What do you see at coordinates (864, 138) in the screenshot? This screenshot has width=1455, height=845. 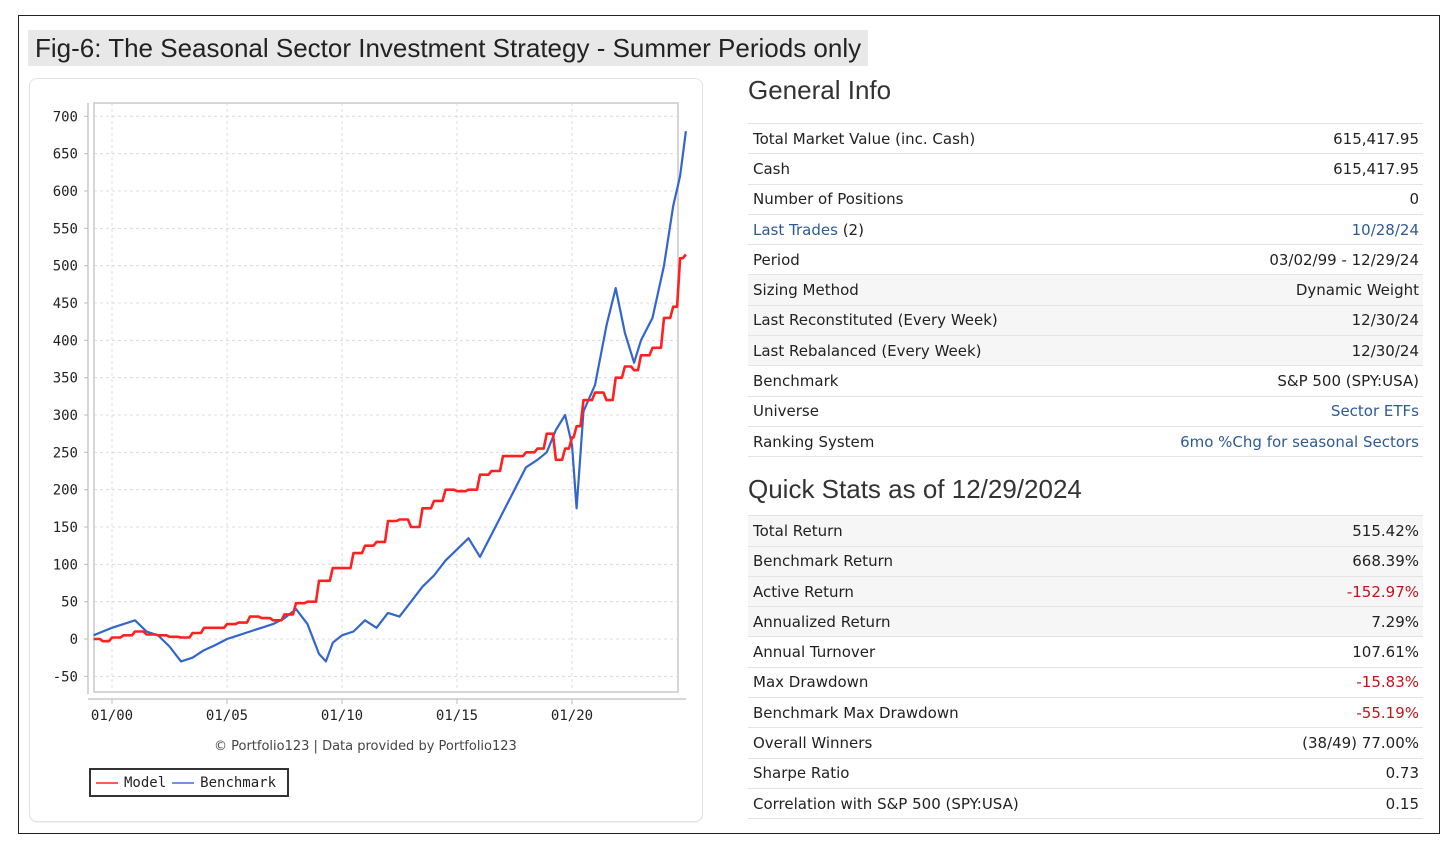 I see `label: Total Market Value (inc. Cash)` at bounding box center [864, 138].